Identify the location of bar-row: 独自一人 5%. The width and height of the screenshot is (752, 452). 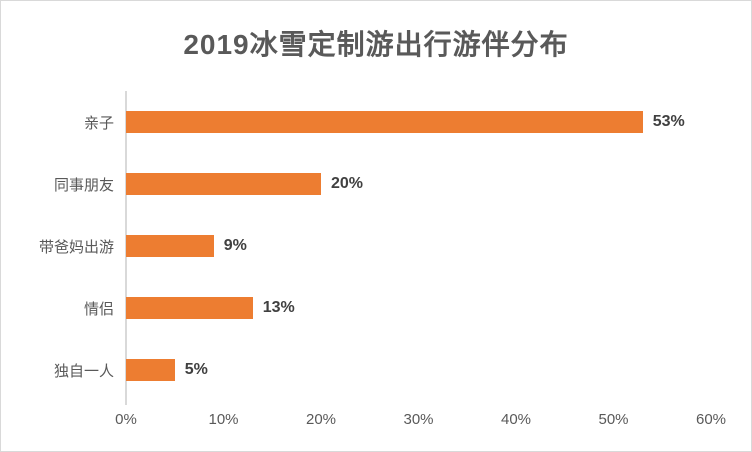
(356, 370).